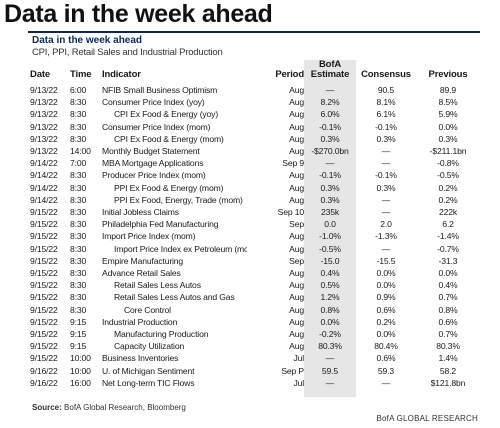 This screenshot has height=428, width=500. What do you see at coordinates (147, 309) in the screenshot?
I see `table-cell: Core Control` at bounding box center [147, 309].